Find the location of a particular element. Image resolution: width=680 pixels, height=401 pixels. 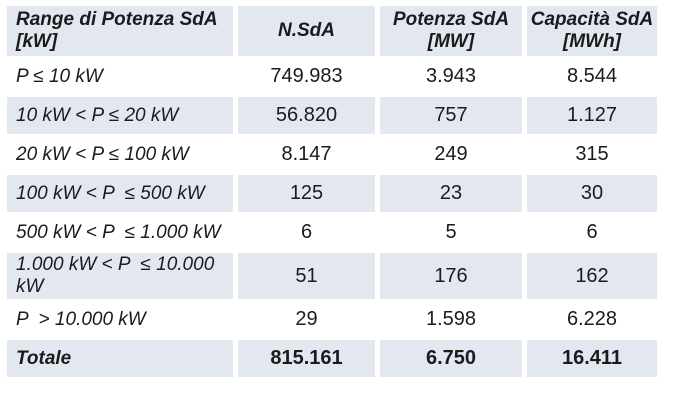

table-row: P ≤ 10 kW 749.983 3.943 8.544 is located at coordinates (332, 76).